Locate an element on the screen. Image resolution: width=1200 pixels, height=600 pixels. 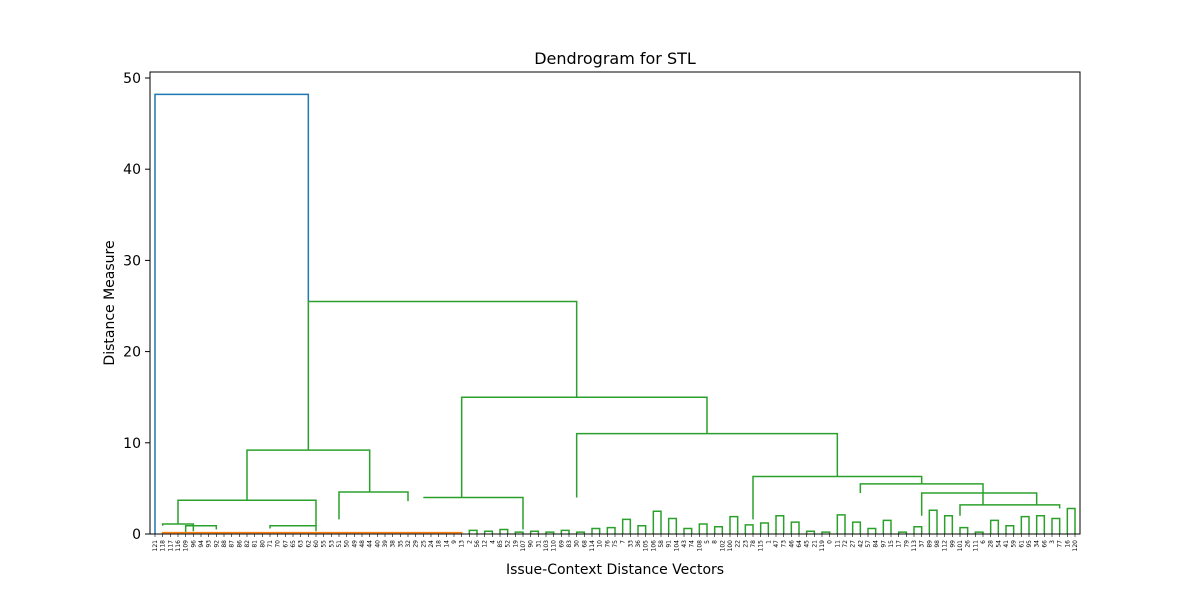
y-tick-label: 10 is located at coordinates (132, 444).